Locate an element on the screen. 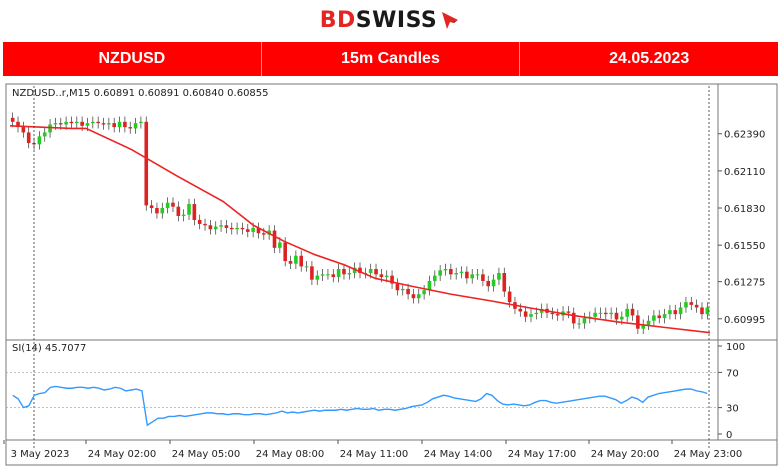  brand-name-part2: SWISS is located at coordinates (396, 20).